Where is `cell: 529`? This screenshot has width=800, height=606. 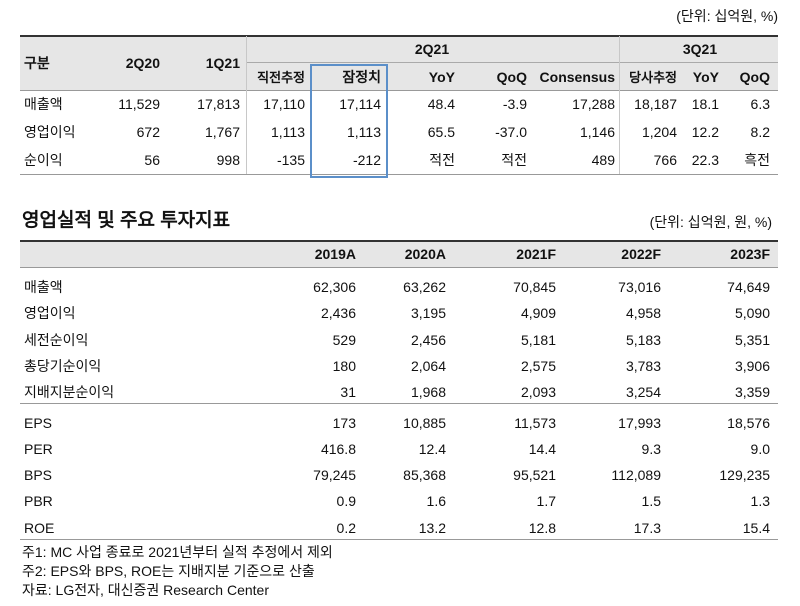 cell: 529 is located at coordinates (344, 339).